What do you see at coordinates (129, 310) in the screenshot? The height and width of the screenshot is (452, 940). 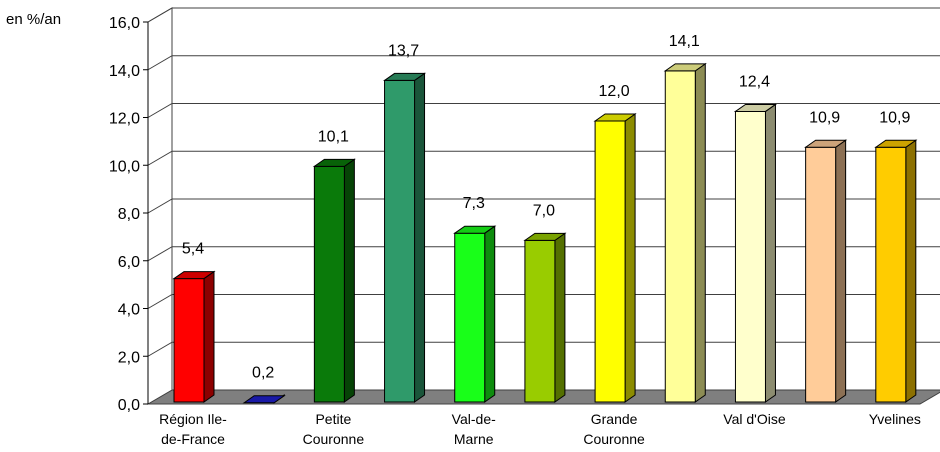 I see `y-tick-label: 4,0` at bounding box center [129, 310].